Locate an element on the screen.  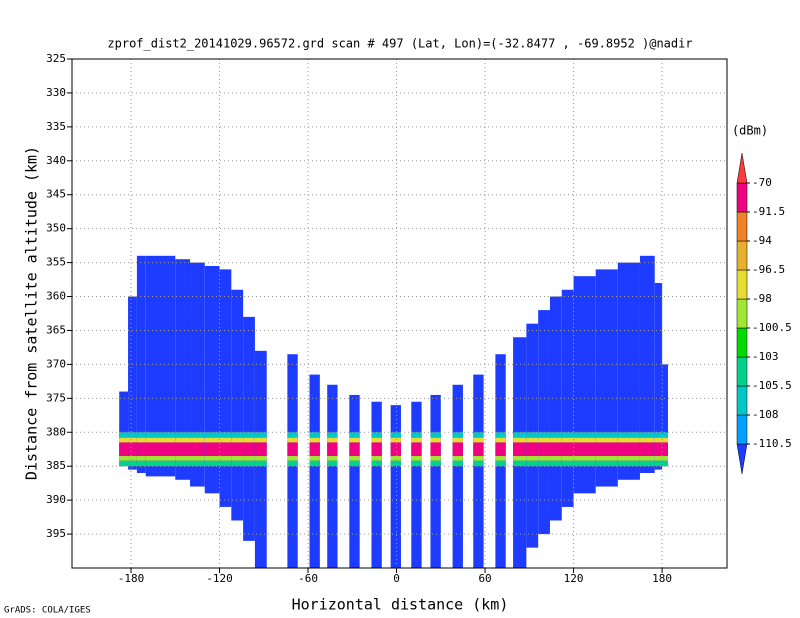
colorbar-low is located at coordinates (742, 459).